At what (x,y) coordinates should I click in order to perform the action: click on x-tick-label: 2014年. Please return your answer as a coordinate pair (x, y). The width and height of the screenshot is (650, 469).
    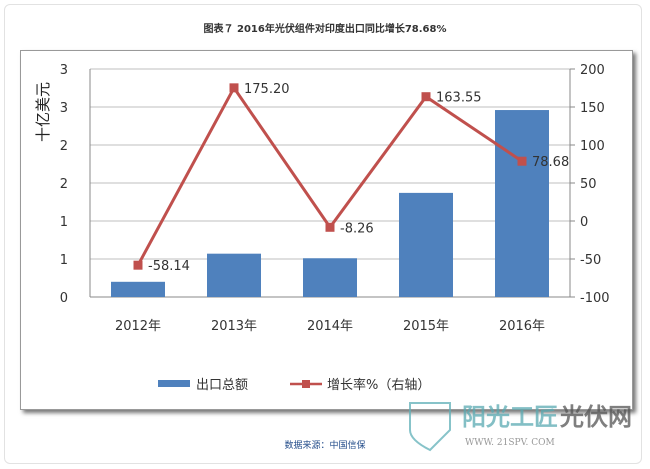
    Looking at the image, I should click on (330, 326).